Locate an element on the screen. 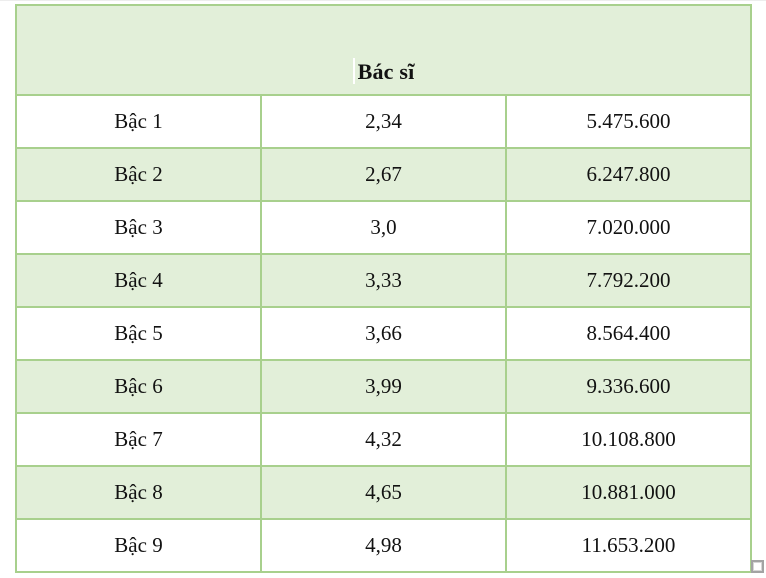  salary-cell: 8.564.400 is located at coordinates (628, 333).